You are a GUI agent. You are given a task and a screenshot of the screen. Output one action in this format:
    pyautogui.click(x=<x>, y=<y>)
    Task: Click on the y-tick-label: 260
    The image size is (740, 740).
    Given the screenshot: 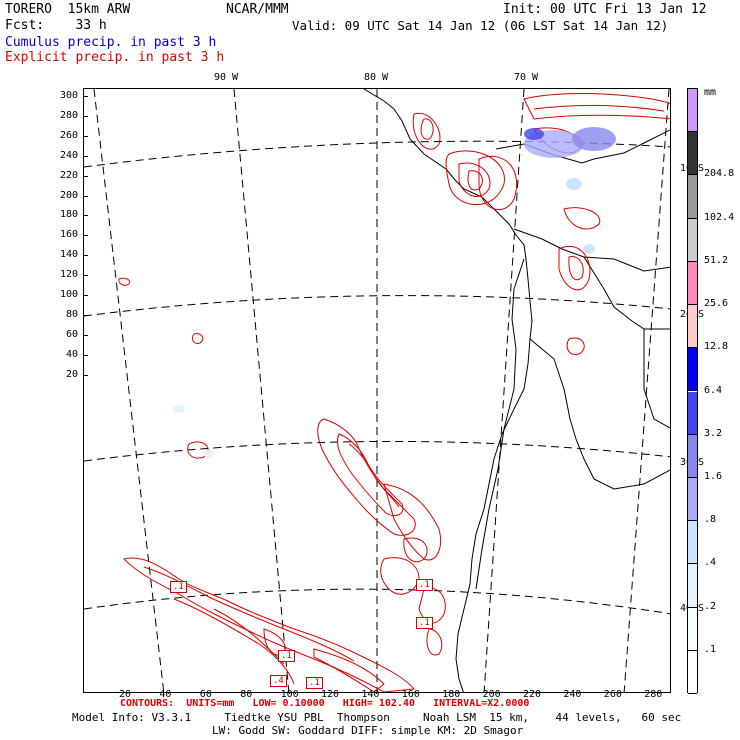 What is the action you would take?
    pyautogui.click(x=68, y=135)
    